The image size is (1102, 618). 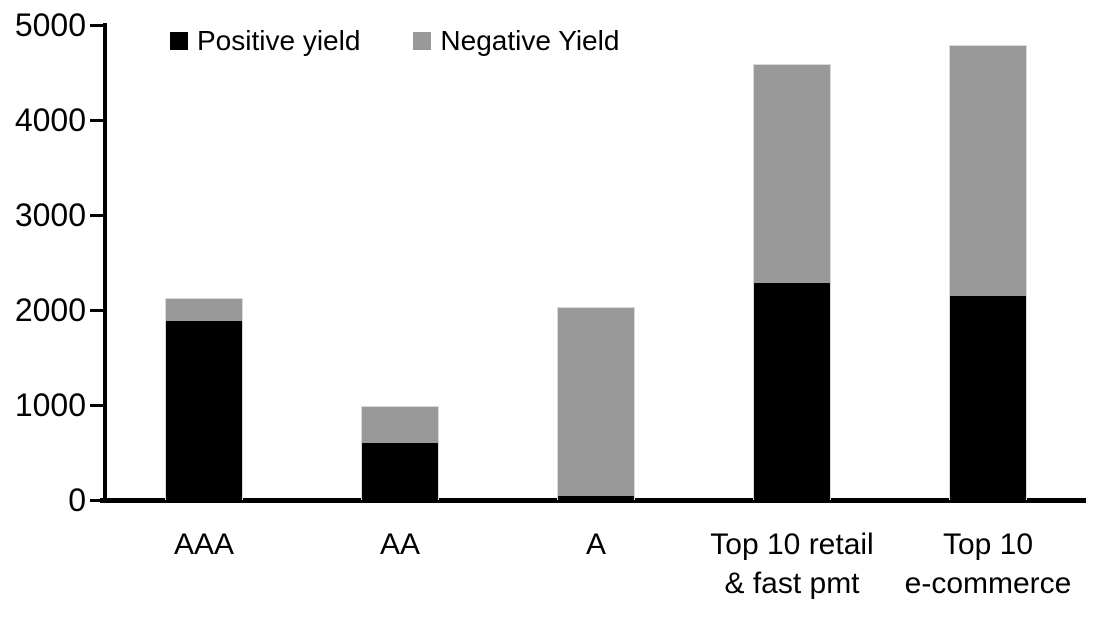 What do you see at coordinates (279, 40) in the screenshot?
I see `legend-label-positive: Positive yield` at bounding box center [279, 40].